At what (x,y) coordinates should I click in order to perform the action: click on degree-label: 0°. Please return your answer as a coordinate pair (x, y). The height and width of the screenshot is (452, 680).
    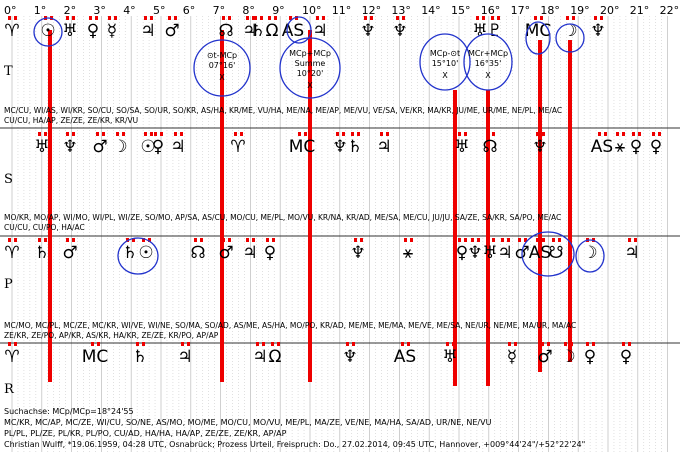
    Looking at the image, I should click on (10, 10).